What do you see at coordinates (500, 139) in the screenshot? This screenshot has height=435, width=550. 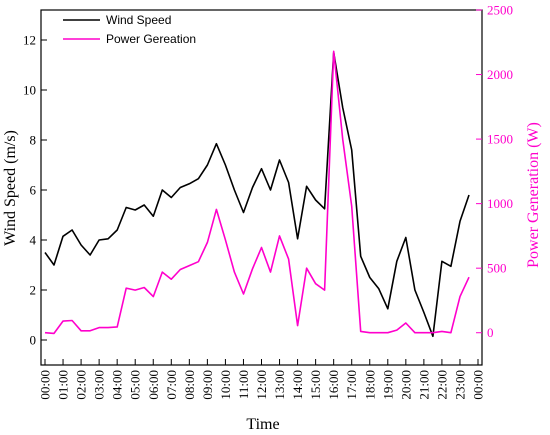 I see `right-tick-label: 1500` at bounding box center [500, 139].